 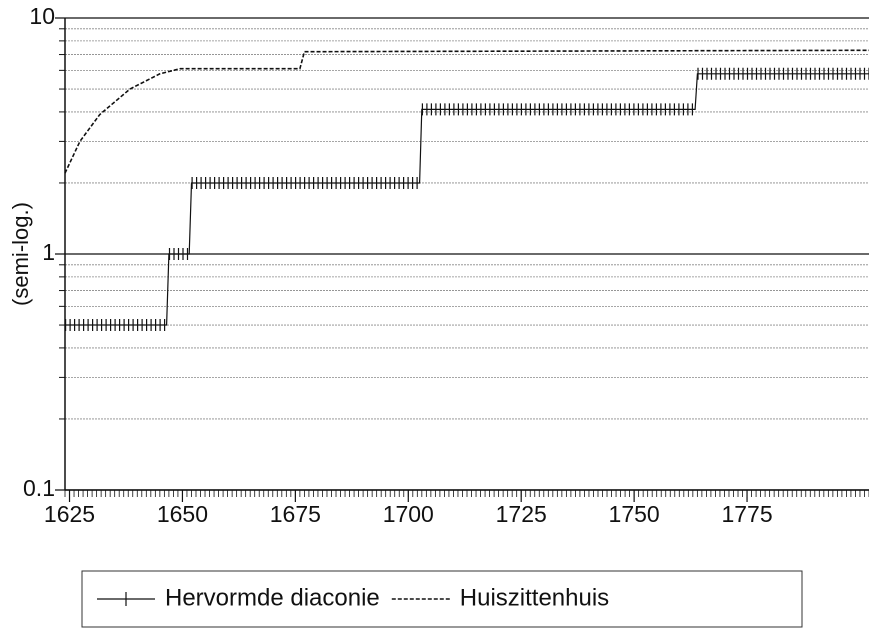 What do you see at coordinates (20, 254) in the screenshot?
I see `y-axis-label: (semi-log.)` at bounding box center [20, 254].